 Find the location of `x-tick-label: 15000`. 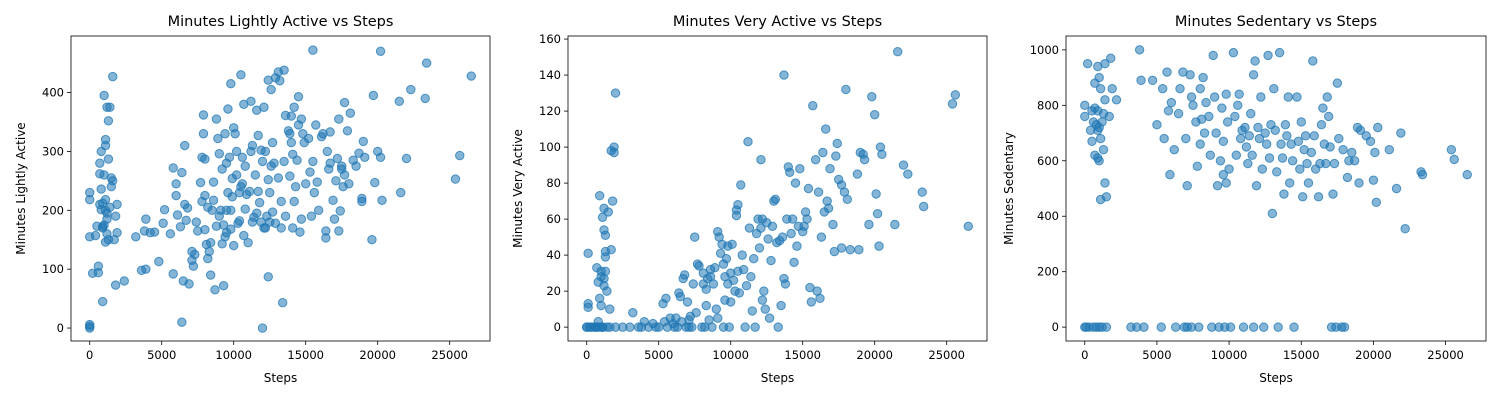

x-tick-label: 15000 is located at coordinates (305, 355).